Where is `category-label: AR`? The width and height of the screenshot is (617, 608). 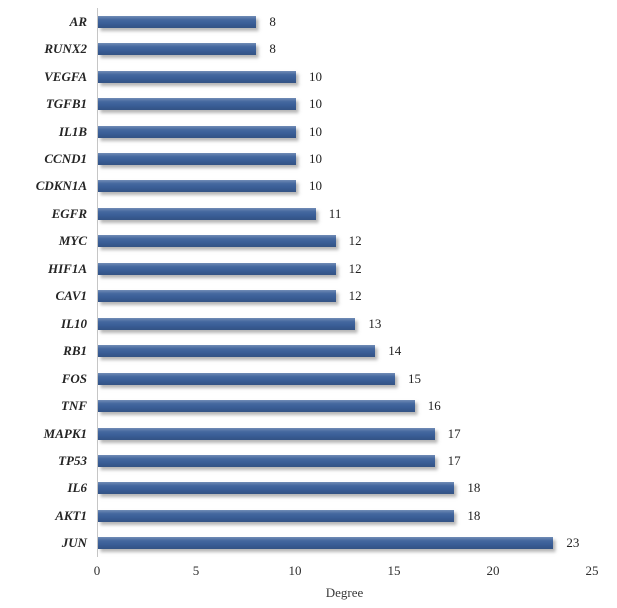 category-label: AR is located at coordinates (78, 21).